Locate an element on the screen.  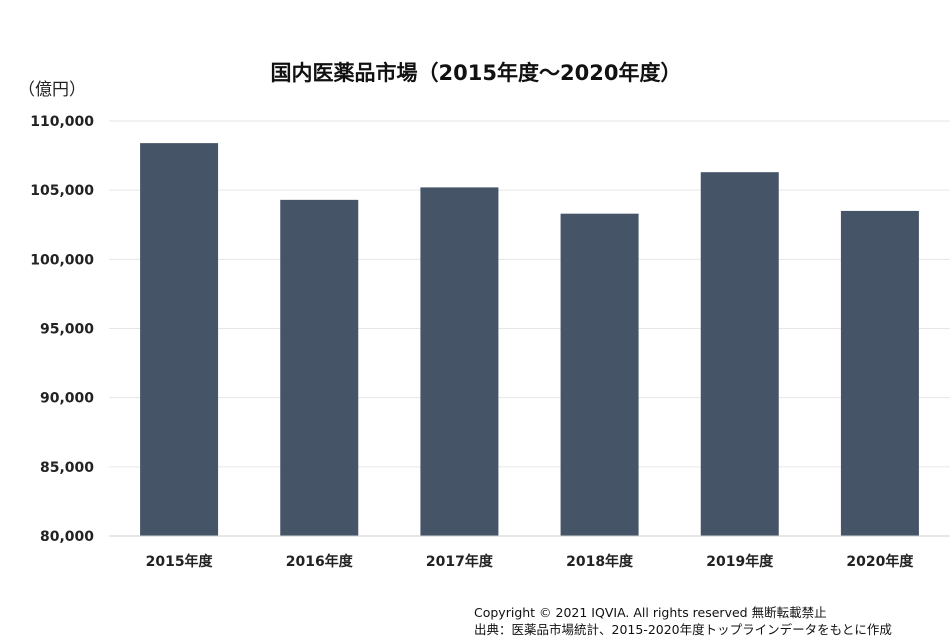
y-tick-label: 95,000 is located at coordinates (67, 330).